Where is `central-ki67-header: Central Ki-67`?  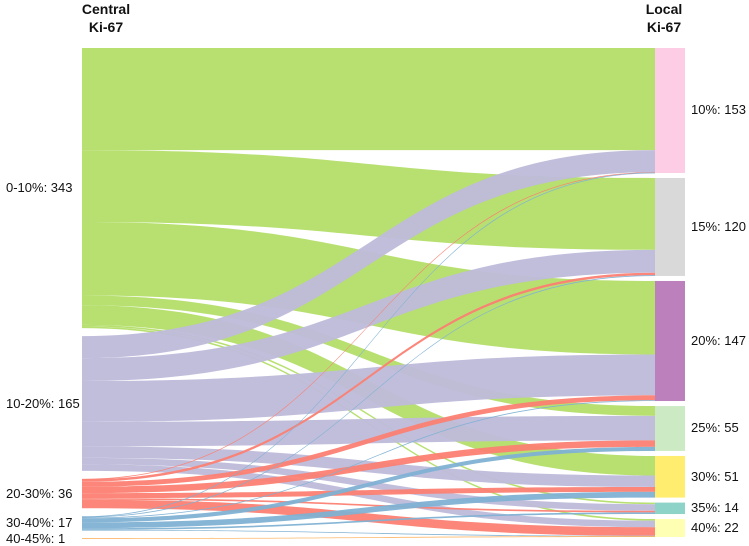 central-ki67-header: Central Ki-67 is located at coordinates (106, 18).